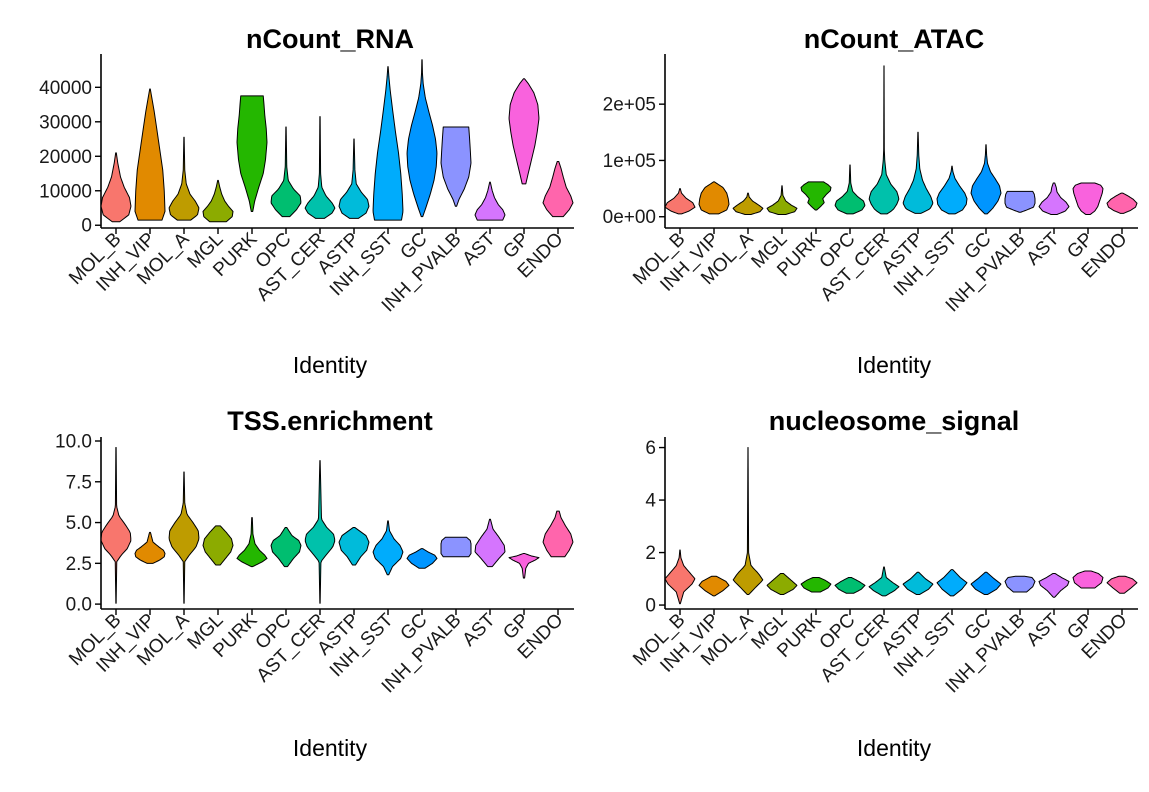 This screenshot has width=1149, height=792. Describe the element at coordinates (894, 39) in the screenshot. I see `chart-title: nCount_ATAC` at that location.